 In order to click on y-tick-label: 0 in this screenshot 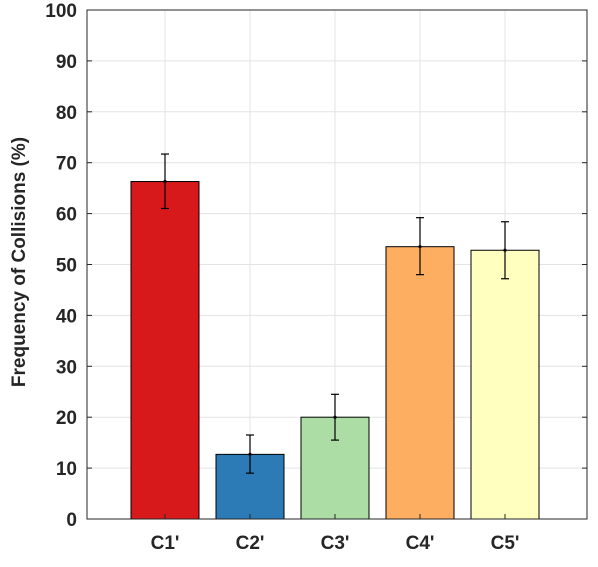, I will do `click(71, 520)`.